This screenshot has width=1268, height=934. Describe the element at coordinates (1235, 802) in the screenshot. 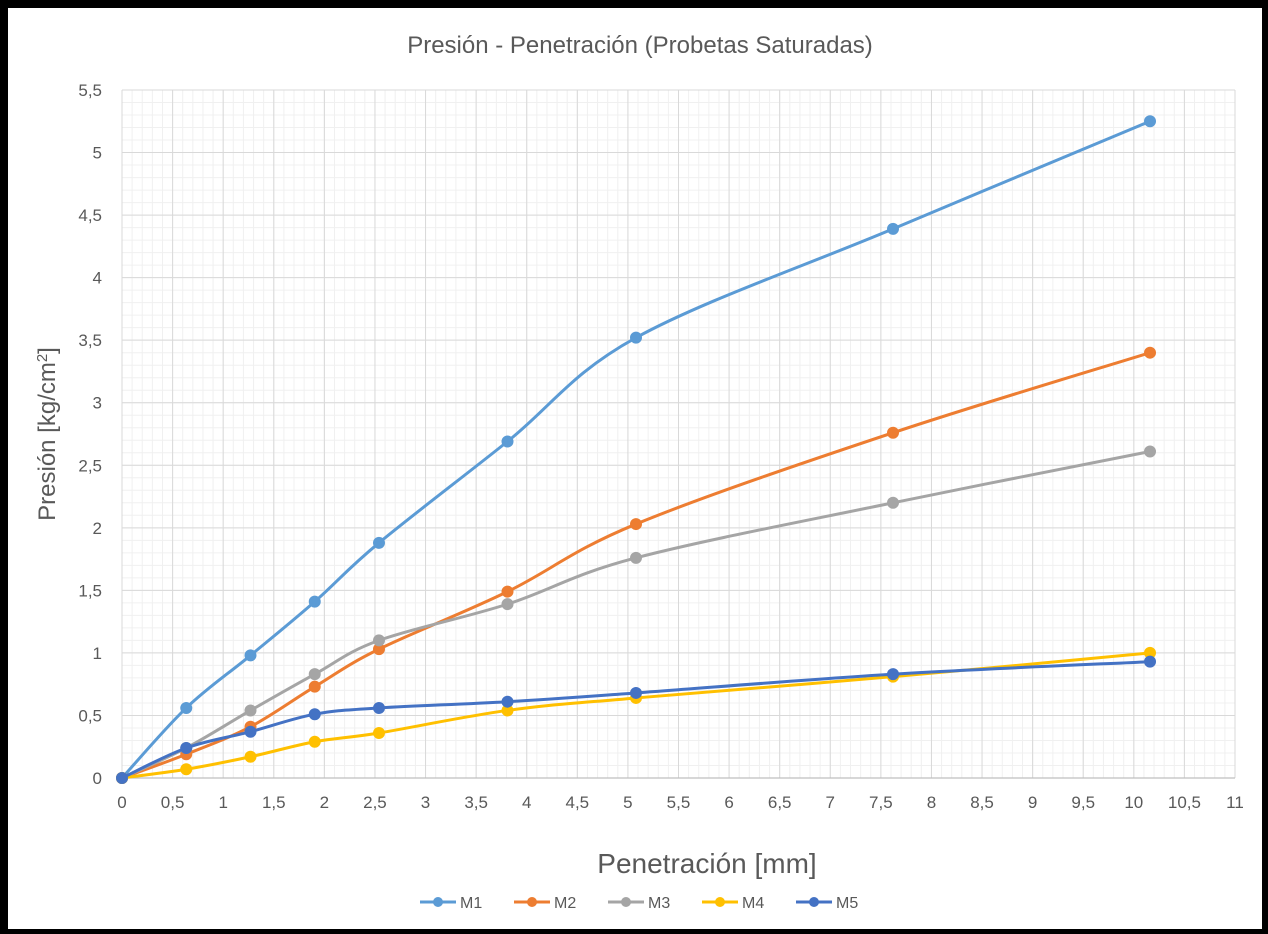

I see `x-tick-label: 11` at that location.